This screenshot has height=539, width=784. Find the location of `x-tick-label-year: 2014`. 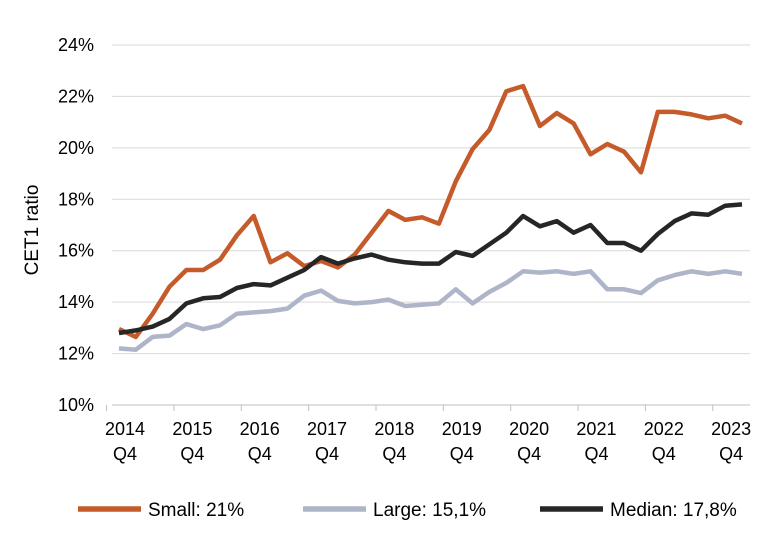

x-tick-label-year: 2014 is located at coordinates (125, 429).